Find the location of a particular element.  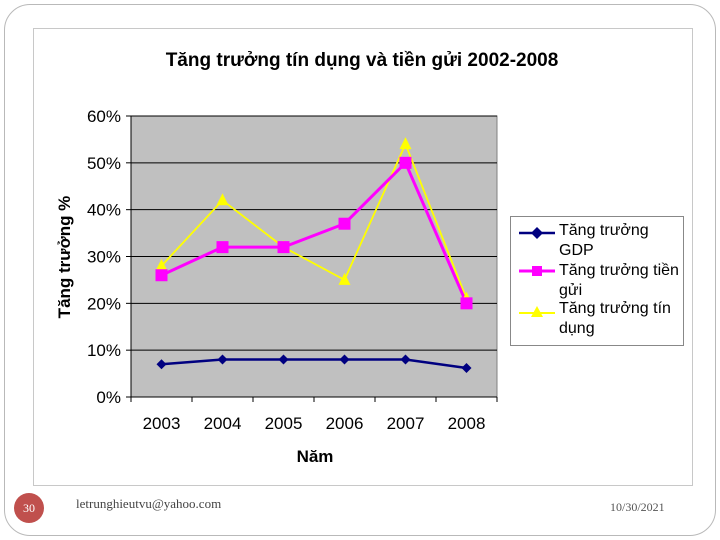

x-tick-label: 2003 is located at coordinates (162, 423).